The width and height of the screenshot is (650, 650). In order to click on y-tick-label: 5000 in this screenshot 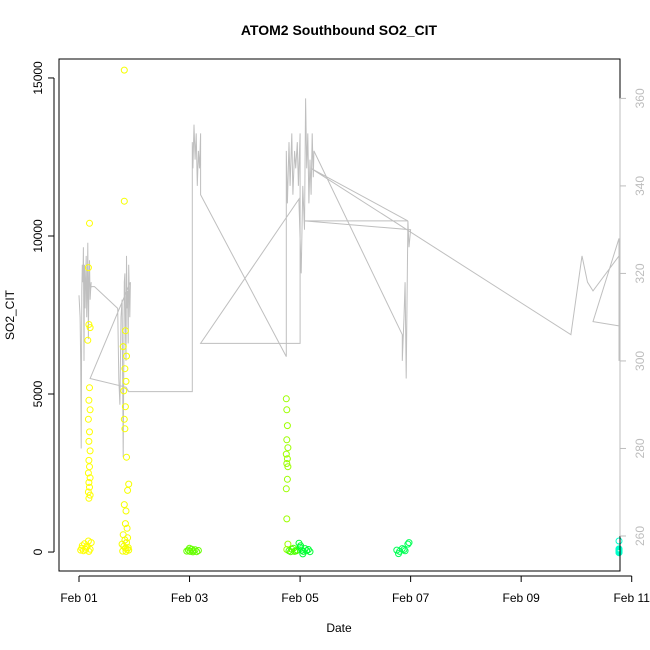, I will do `click(38, 393)`.